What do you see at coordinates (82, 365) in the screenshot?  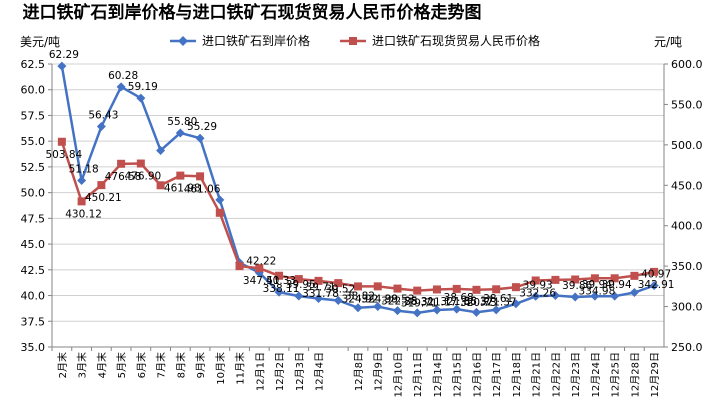 I see `x-tick-label-1: 3月末` at bounding box center [82, 365].